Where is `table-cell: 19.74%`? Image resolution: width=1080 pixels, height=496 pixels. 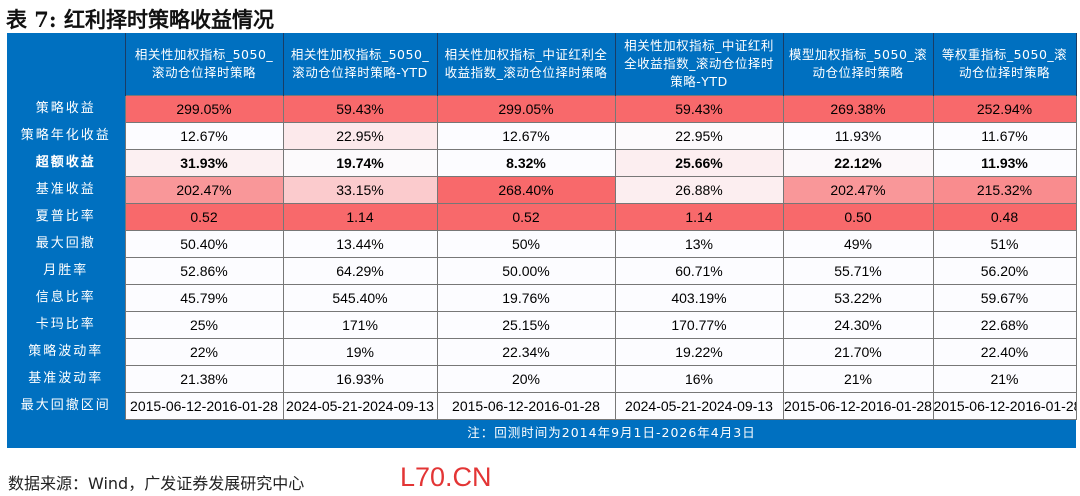
table-cell: 19.74% is located at coordinates (360, 163).